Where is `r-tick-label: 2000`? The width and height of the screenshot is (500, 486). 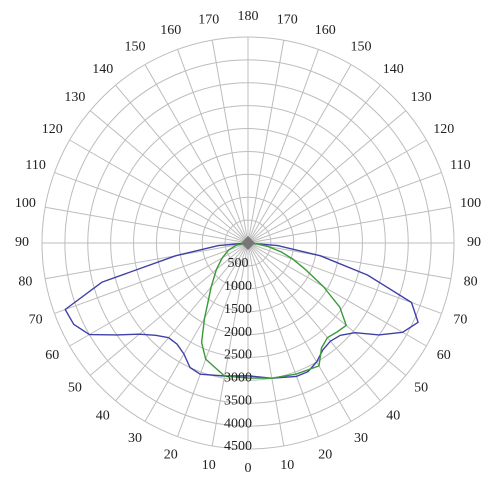
r-tick-label: 2000 is located at coordinates (238, 332).